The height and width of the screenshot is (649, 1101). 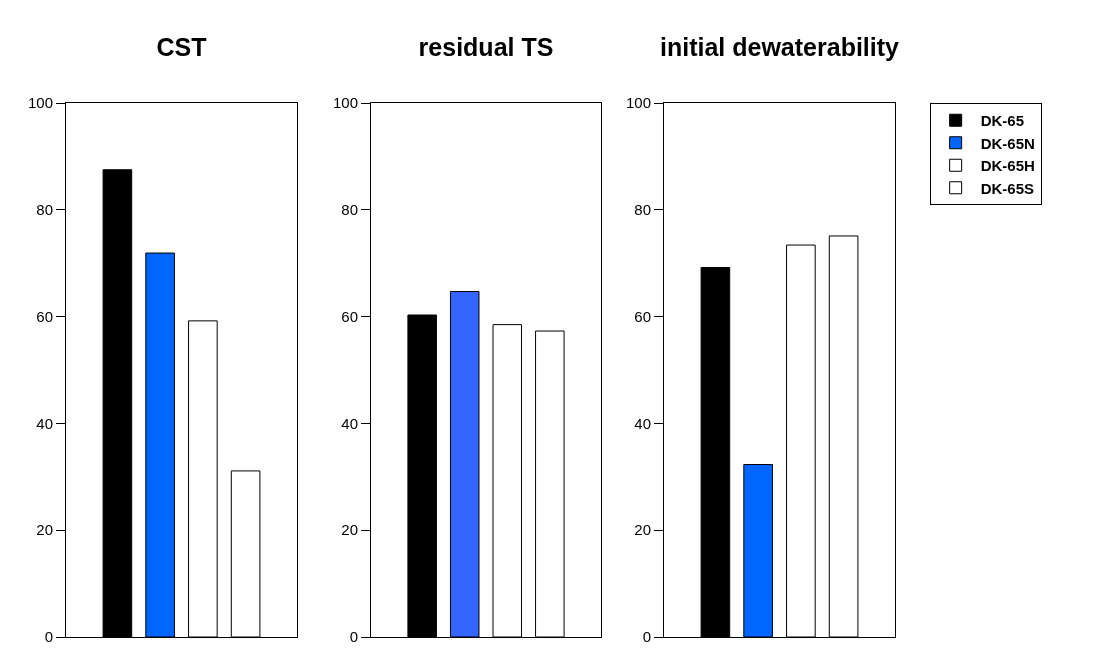 I want to click on legend-label: DK-65N, so click(x=1007, y=143).